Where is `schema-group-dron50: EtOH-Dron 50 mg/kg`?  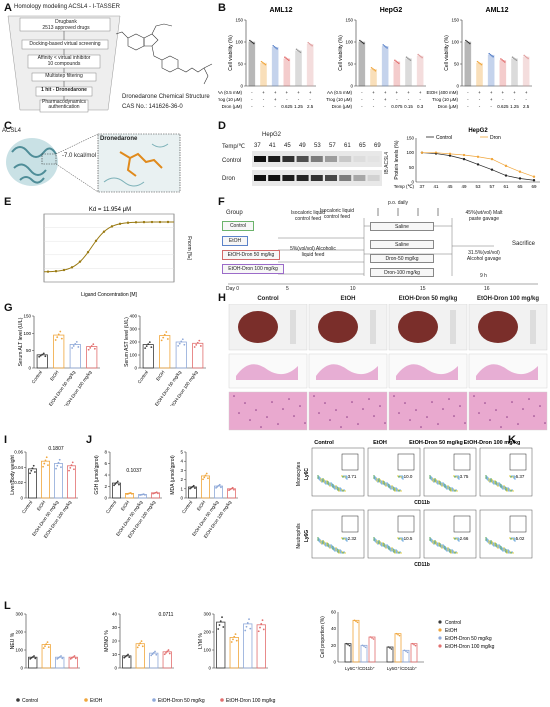 schema-group-dron50: EtOH-Dron 50 mg/kg is located at coordinates (251, 255).